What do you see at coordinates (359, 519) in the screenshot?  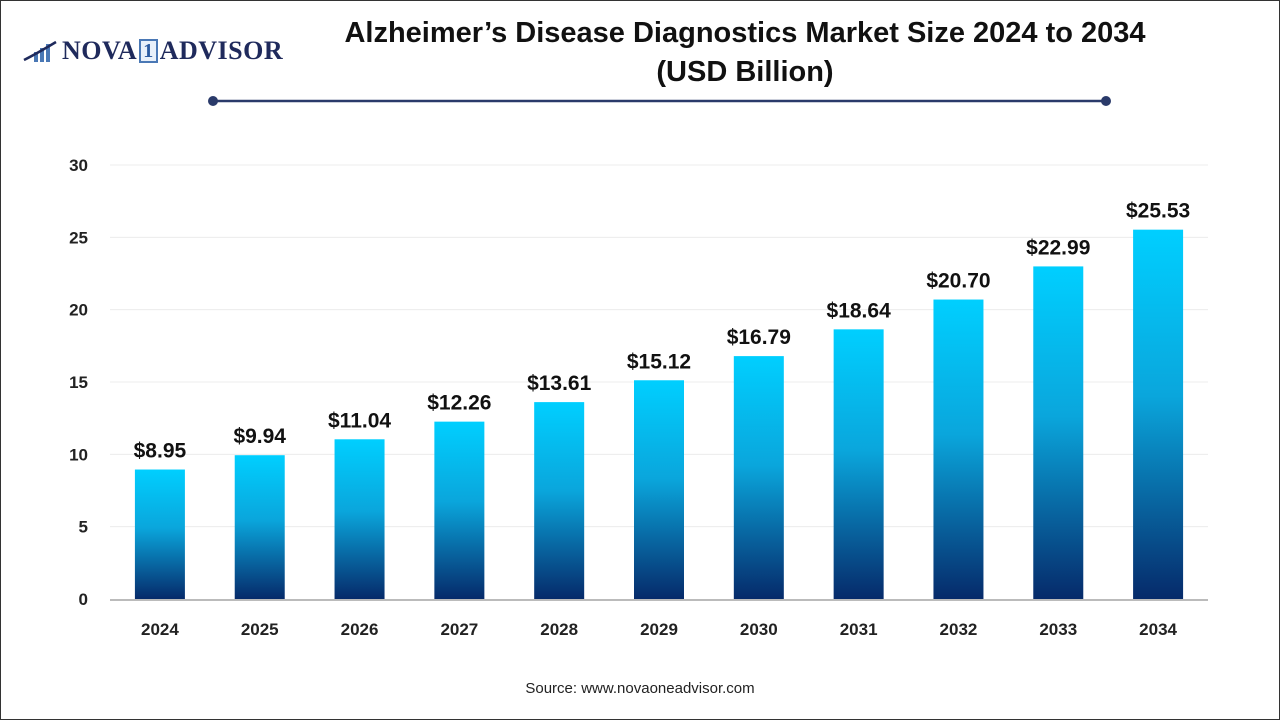 I see `bar-2026` at bounding box center [359, 519].